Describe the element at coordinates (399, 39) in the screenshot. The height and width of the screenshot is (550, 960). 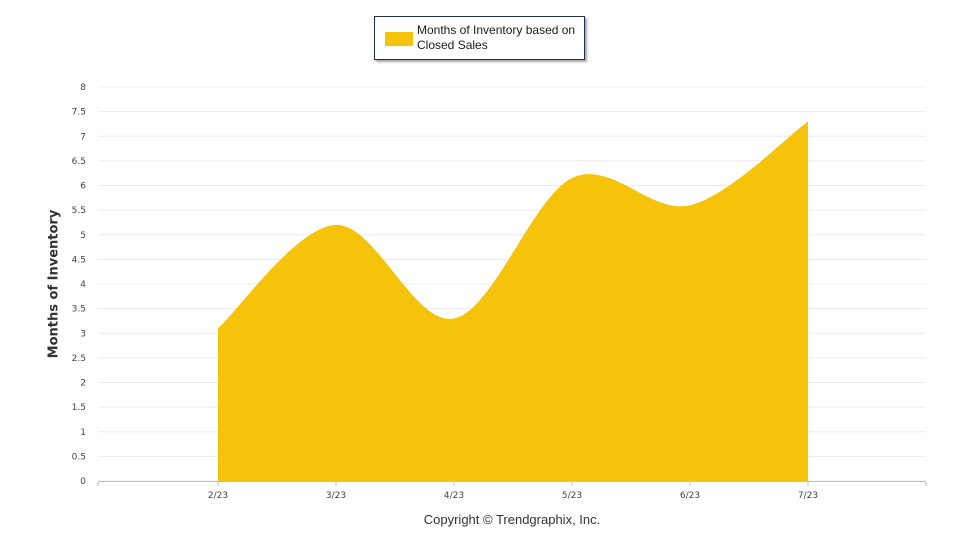
I see `legend-swatch` at that location.